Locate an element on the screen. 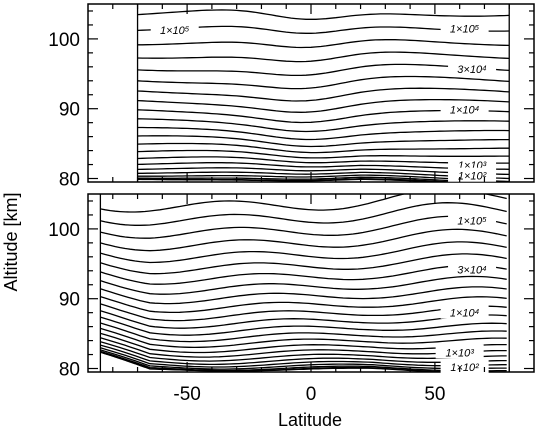  x-tick-label: 50 is located at coordinates (434, 394).